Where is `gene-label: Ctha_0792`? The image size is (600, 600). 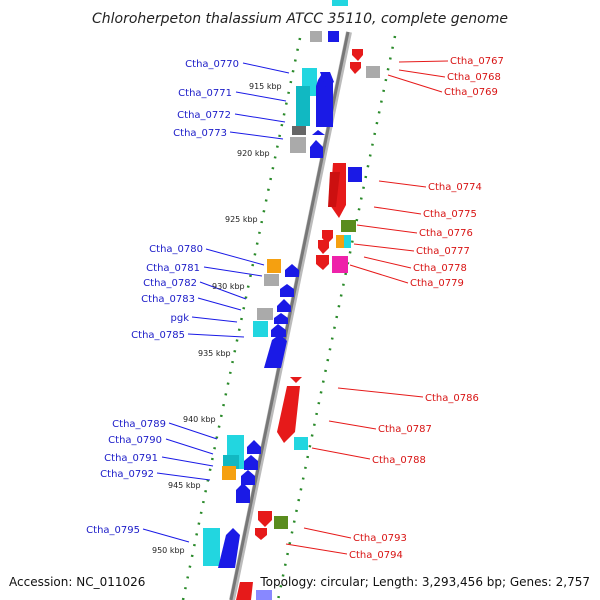
gene-label: Ctha_0792 is located at coordinates (127, 474).